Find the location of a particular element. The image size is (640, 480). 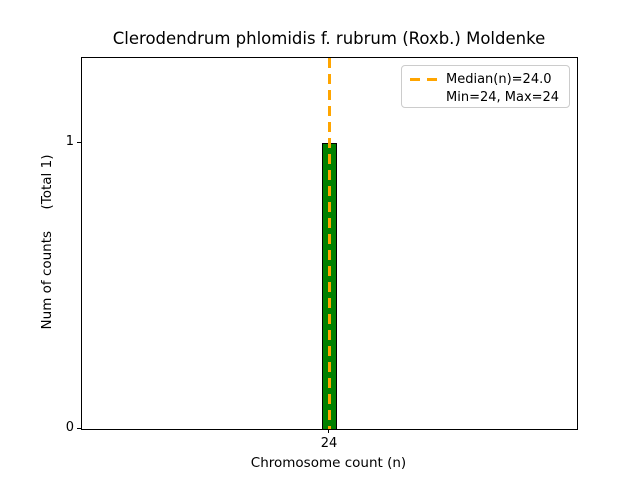

legend-entry-minmax: Min=24, Max=24 is located at coordinates (485, 97).